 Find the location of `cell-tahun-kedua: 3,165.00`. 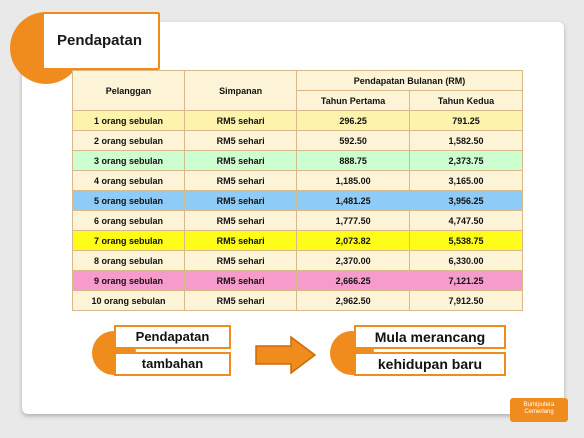

cell-tahun-kedua: 3,165.00 is located at coordinates (466, 180).